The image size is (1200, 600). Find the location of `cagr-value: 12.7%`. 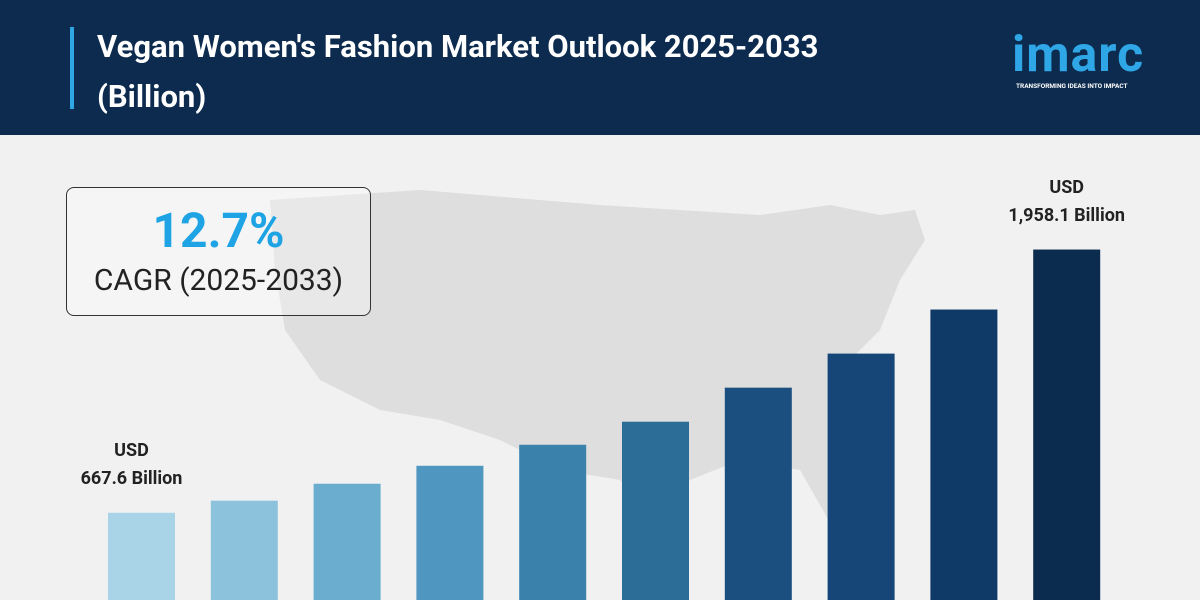

cagr-value: 12.7% is located at coordinates (218, 230).